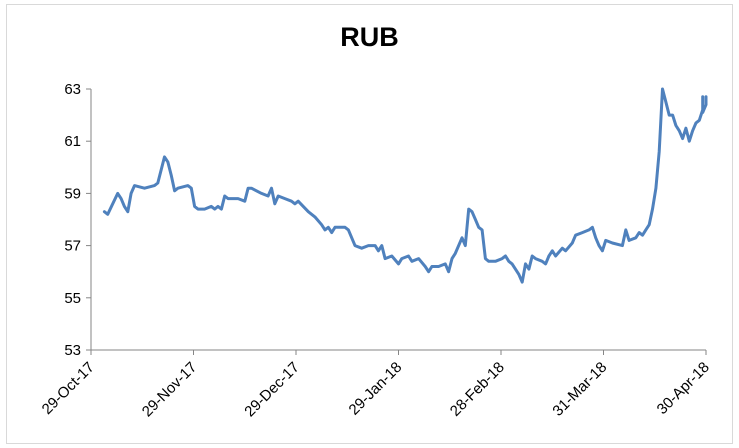  What do you see at coordinates (72, 246) in the screenshot?
I see `y-tick-label: 57` at bounding box center [72, 246].